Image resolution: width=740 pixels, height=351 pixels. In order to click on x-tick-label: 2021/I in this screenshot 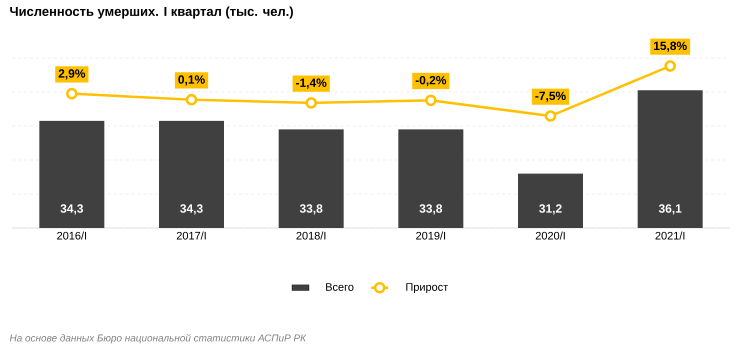, I will do `click(669, 236)`.